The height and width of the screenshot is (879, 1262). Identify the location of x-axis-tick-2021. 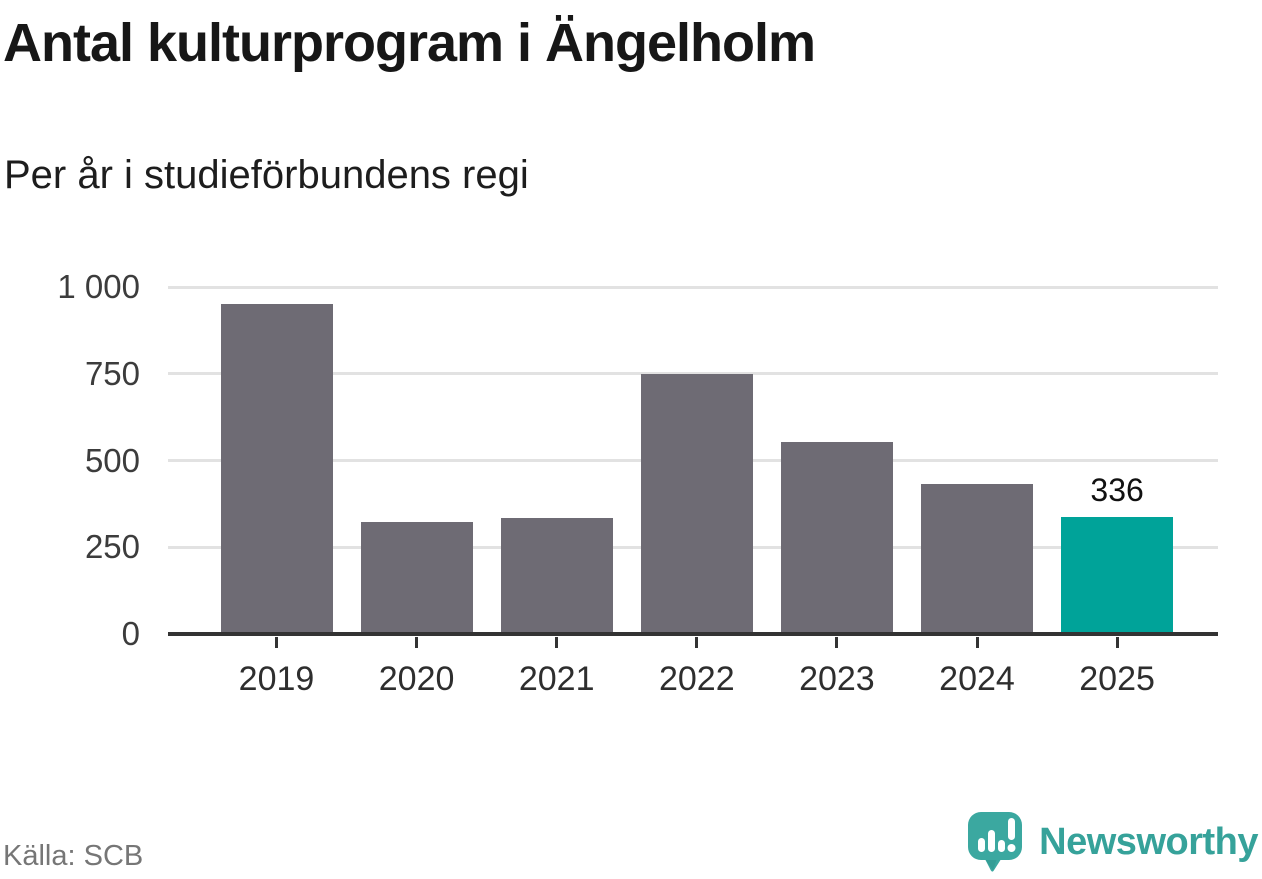
(557, 642).